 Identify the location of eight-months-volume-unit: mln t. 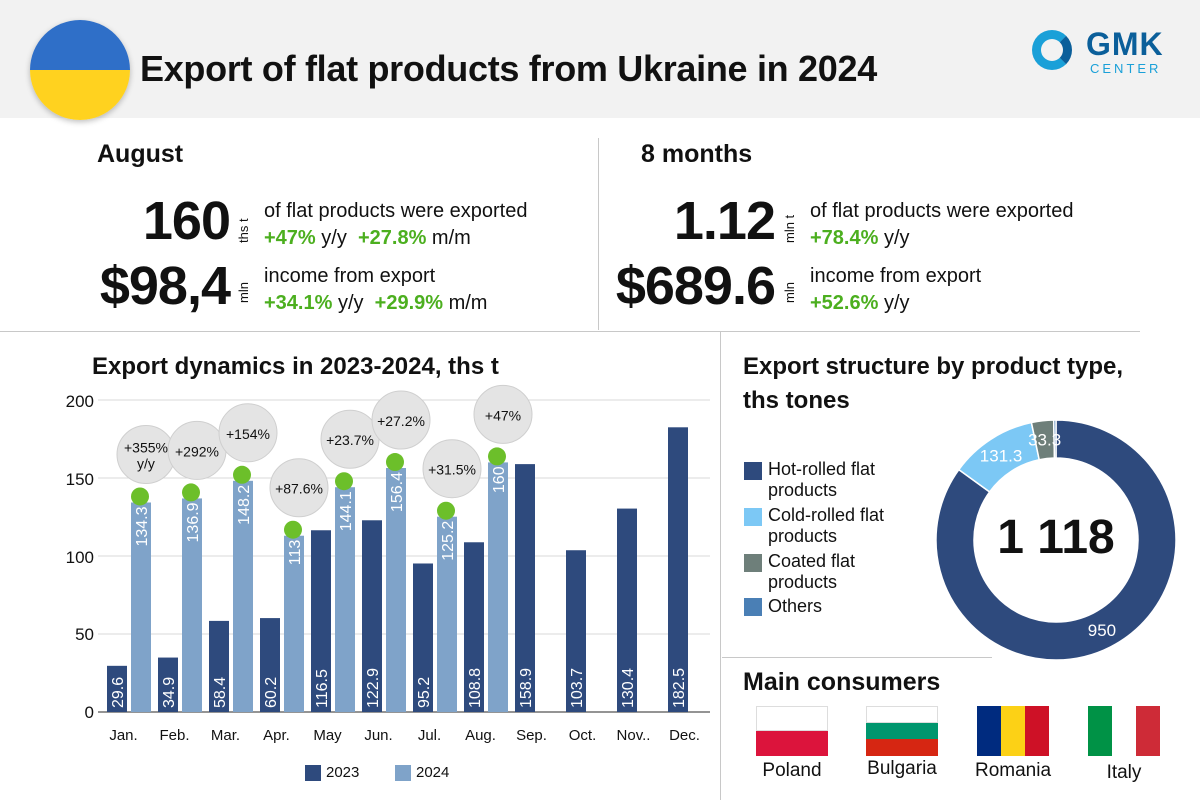
(789, 228).